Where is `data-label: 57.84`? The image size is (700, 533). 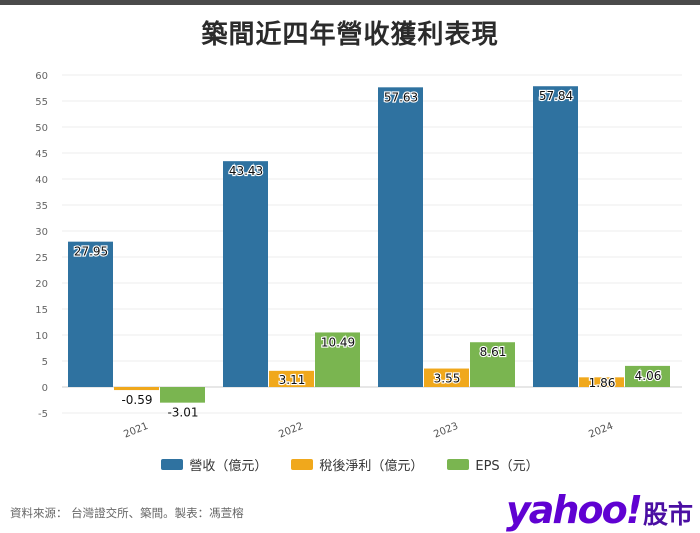 data-label: 57.84 is located at coordinates (556, 96).